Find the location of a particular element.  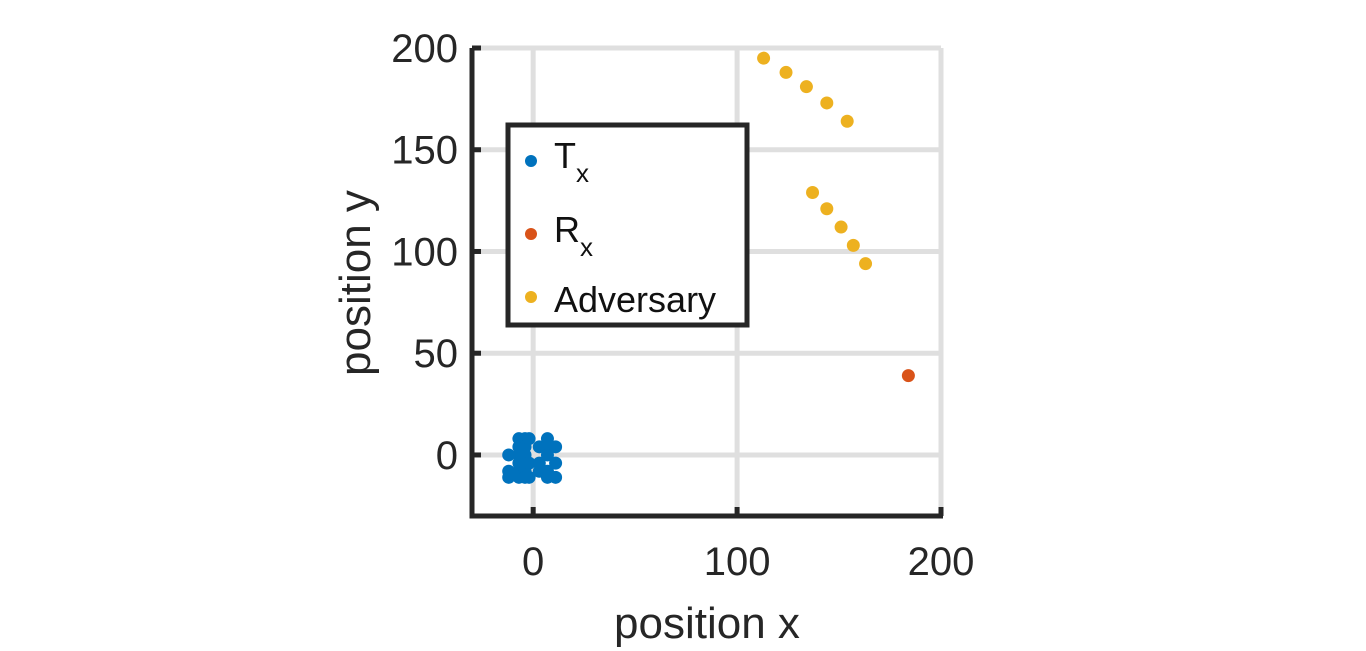

point-rx is located at coordinates (908, 376).